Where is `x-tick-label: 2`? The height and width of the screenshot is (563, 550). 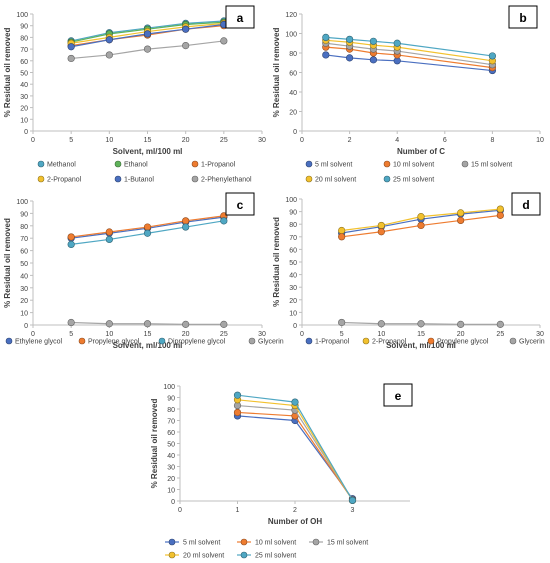 x-tick-label: 2 is located at coordinates (295, 510).